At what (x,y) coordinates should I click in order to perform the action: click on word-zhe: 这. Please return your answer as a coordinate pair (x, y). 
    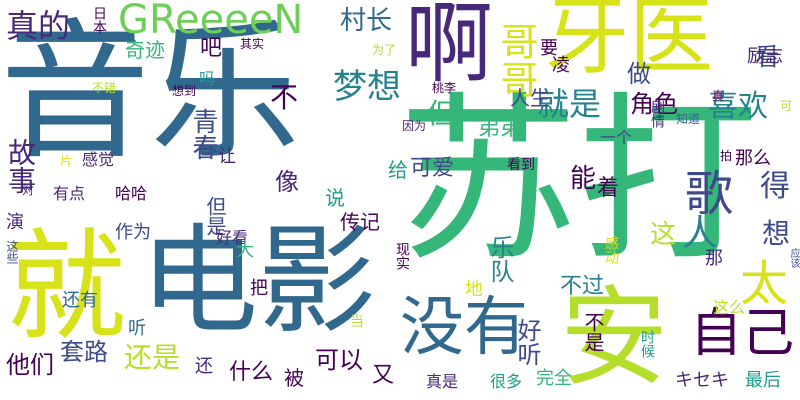
    Looking at the image, I should click on (663, 235).